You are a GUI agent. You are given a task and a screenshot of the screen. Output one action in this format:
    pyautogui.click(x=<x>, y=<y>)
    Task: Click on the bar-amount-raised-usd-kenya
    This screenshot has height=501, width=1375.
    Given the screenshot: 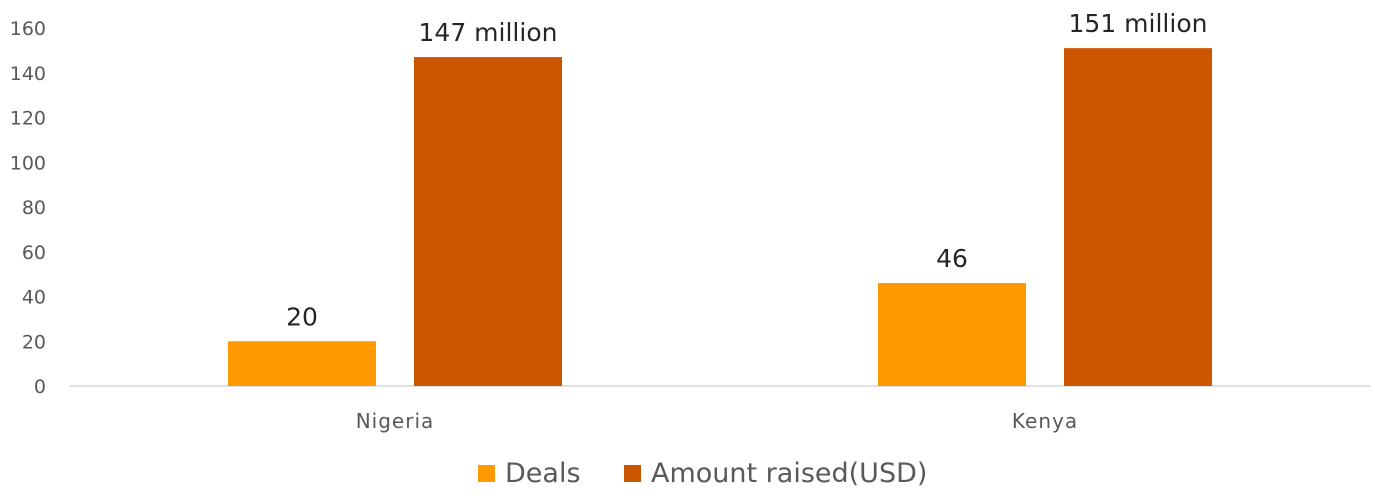 What is the action you would take?
    pyautogui.click(x=1138, y=217)
    